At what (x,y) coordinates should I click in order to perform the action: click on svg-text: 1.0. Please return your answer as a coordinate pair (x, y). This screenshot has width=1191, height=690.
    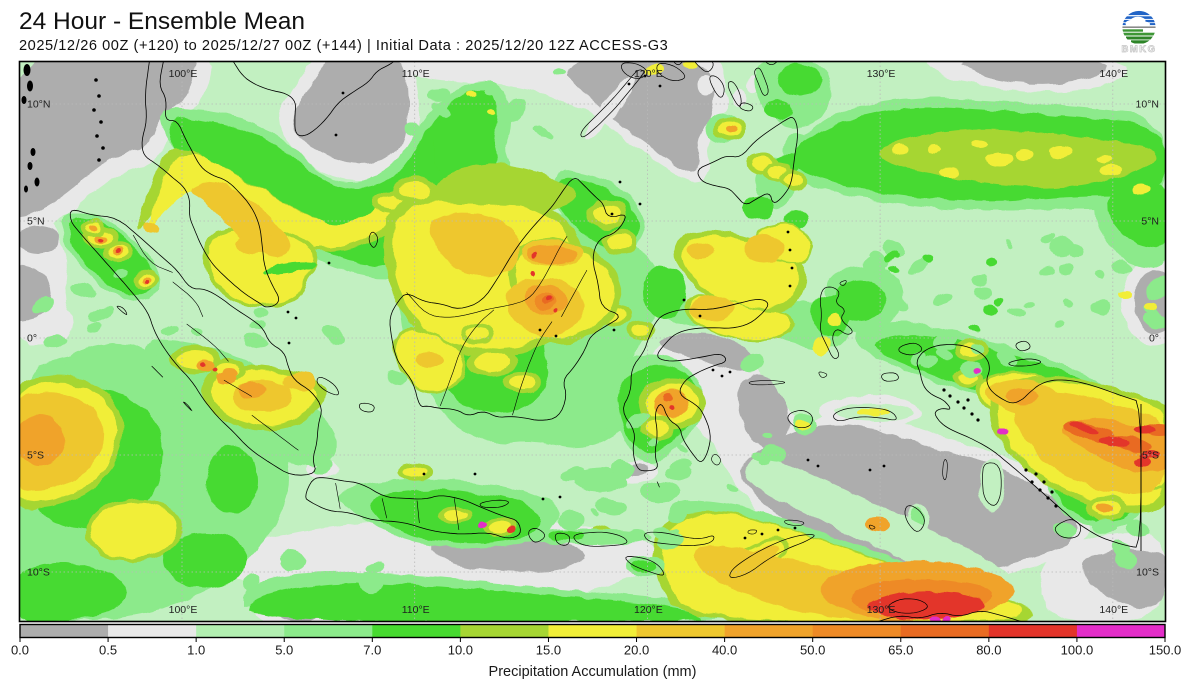
    Looking at the image, I should click on (196, 650).